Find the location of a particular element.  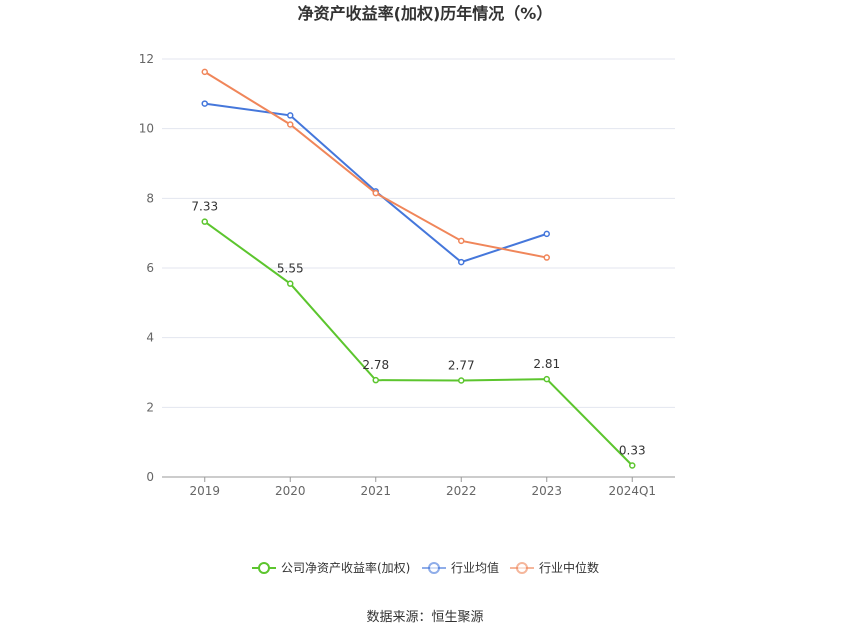

x-tick-label: 2020 is located at coordinates (290, 491).